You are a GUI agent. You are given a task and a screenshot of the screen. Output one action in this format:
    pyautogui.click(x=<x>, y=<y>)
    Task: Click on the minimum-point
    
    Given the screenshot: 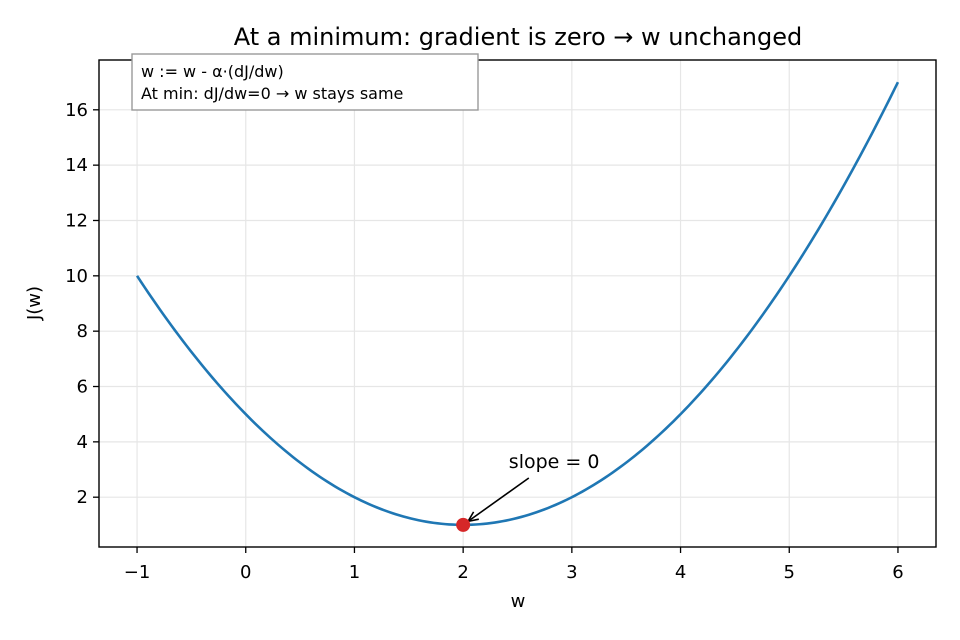 What is the action you would take?
    pyautogui.click(x=463, y=524)
    